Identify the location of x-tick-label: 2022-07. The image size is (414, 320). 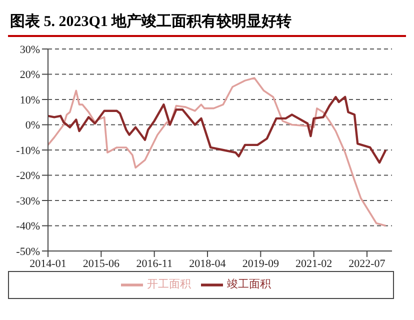
(367, 264).